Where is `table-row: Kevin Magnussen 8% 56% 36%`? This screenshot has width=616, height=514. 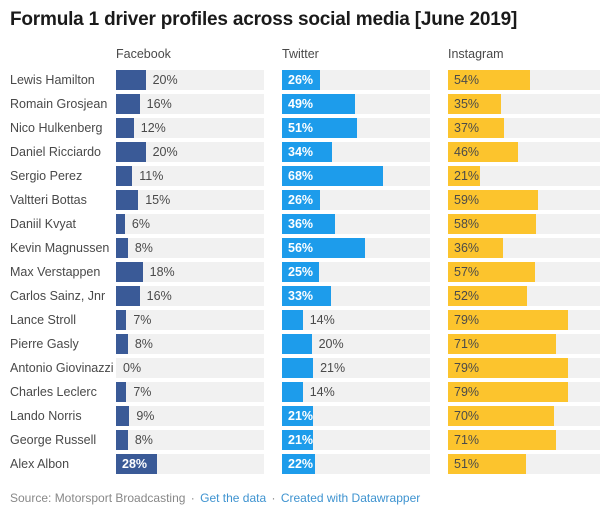 table-row: Kevin Magnussen 8% 56% 36% is located at coordinates (308, 248).